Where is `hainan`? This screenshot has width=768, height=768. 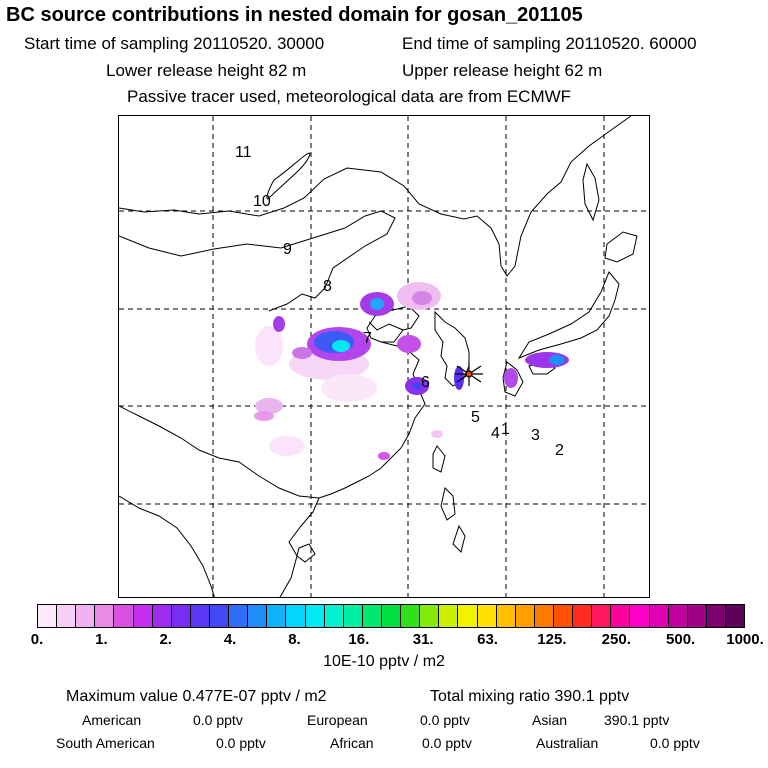 hainan is located at coordinates (306, 553).